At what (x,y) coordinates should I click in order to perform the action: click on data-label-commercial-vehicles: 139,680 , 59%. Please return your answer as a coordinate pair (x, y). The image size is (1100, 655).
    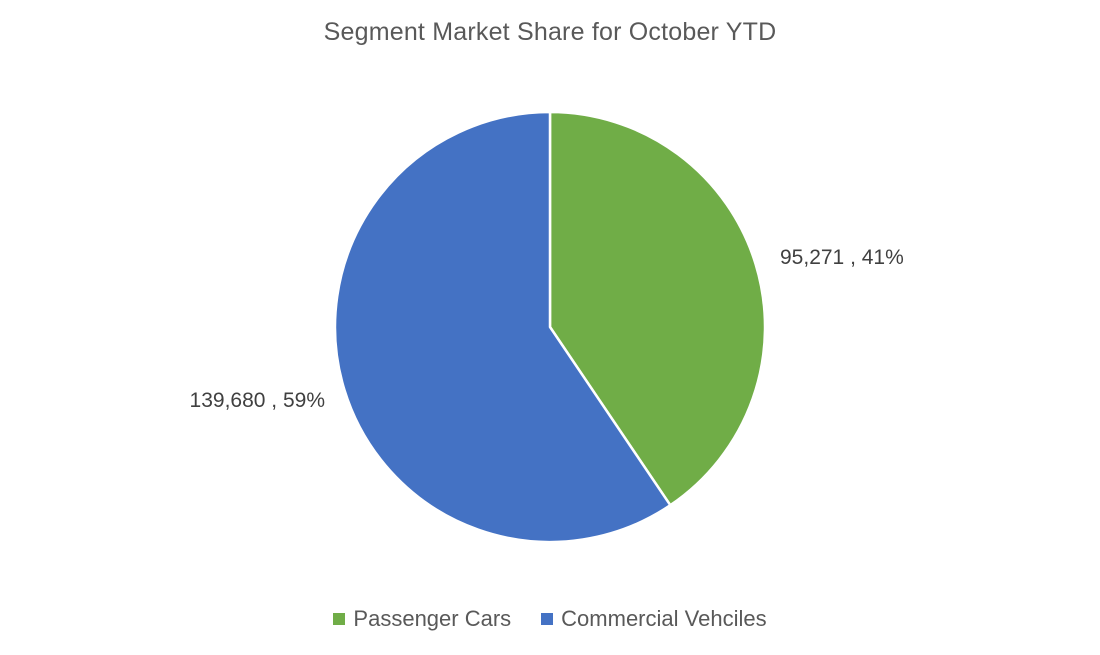
    Looking at the image, I should click on (257, 400).